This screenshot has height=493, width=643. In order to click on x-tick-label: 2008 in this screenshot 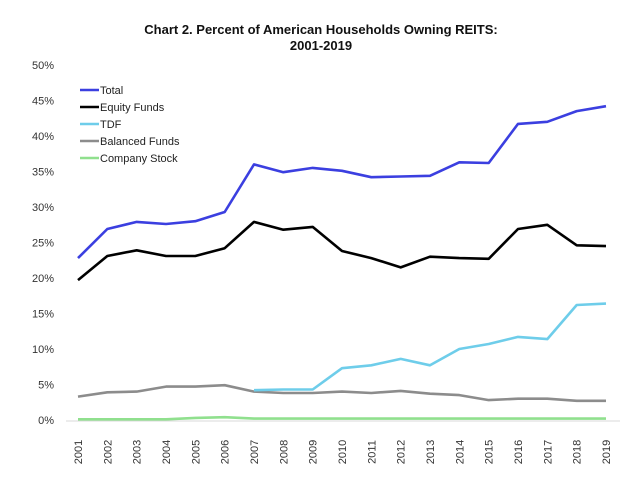, I will do `click(284, 452)`.